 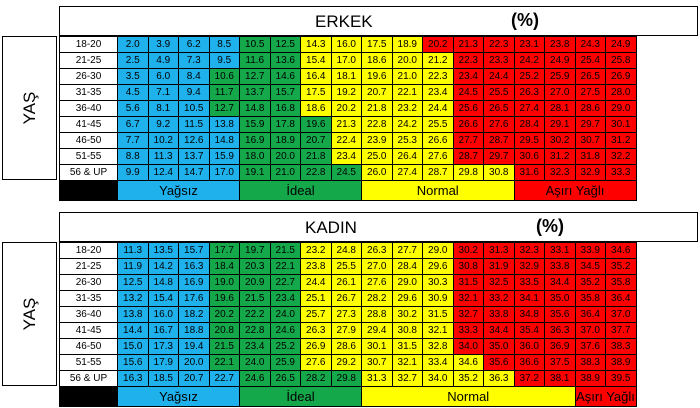 What do you see at coordinates (438, 44) in the screenshot?
I see `value-cell: 20.2` at bounding box center [438, 44].